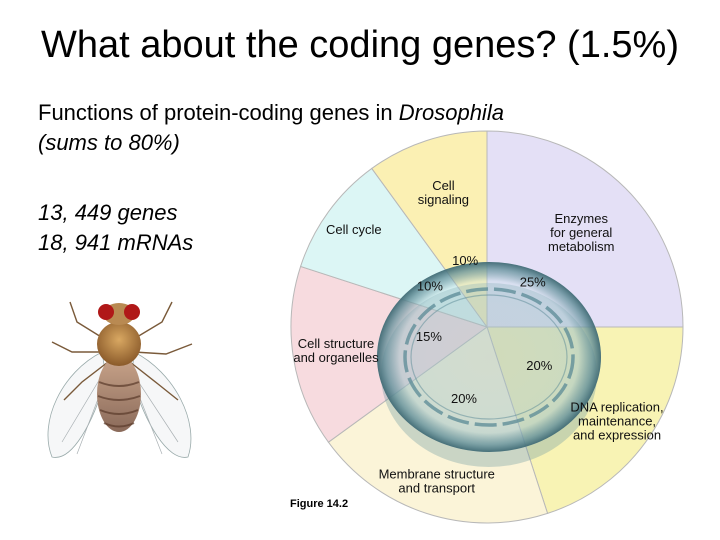  I want to click on category-label: Enzymes for general metabolism, so click(581, 232).